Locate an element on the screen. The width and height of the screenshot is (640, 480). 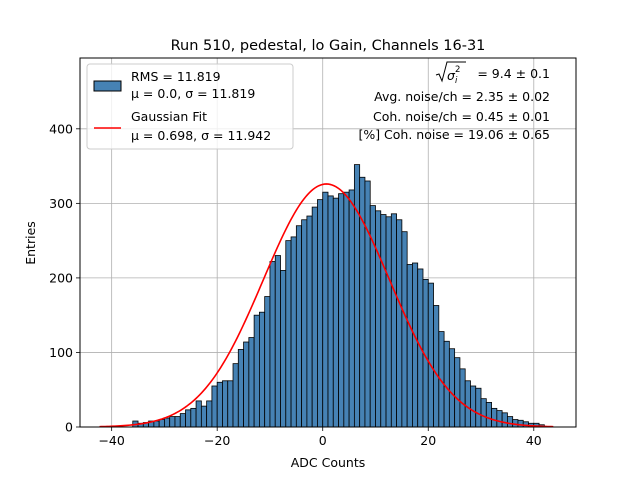
sigma-sqrt-symbol: σ 2 i is located at coordinates (450, 73).